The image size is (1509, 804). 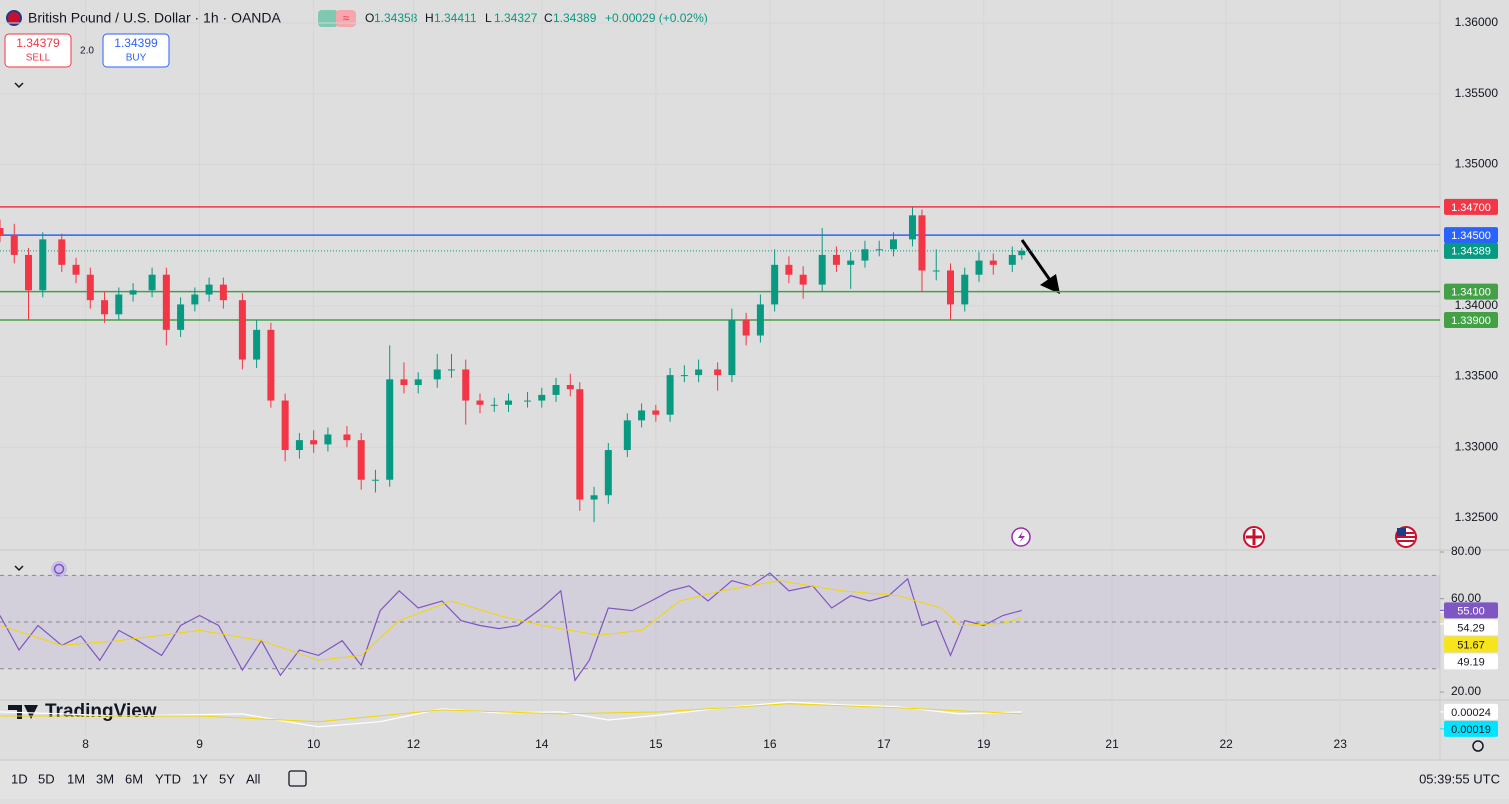 What do you see at coordinates (1471, 293) in the screenshot?
I see `level-label: 1.34100` at bounding box center [1471, 293].